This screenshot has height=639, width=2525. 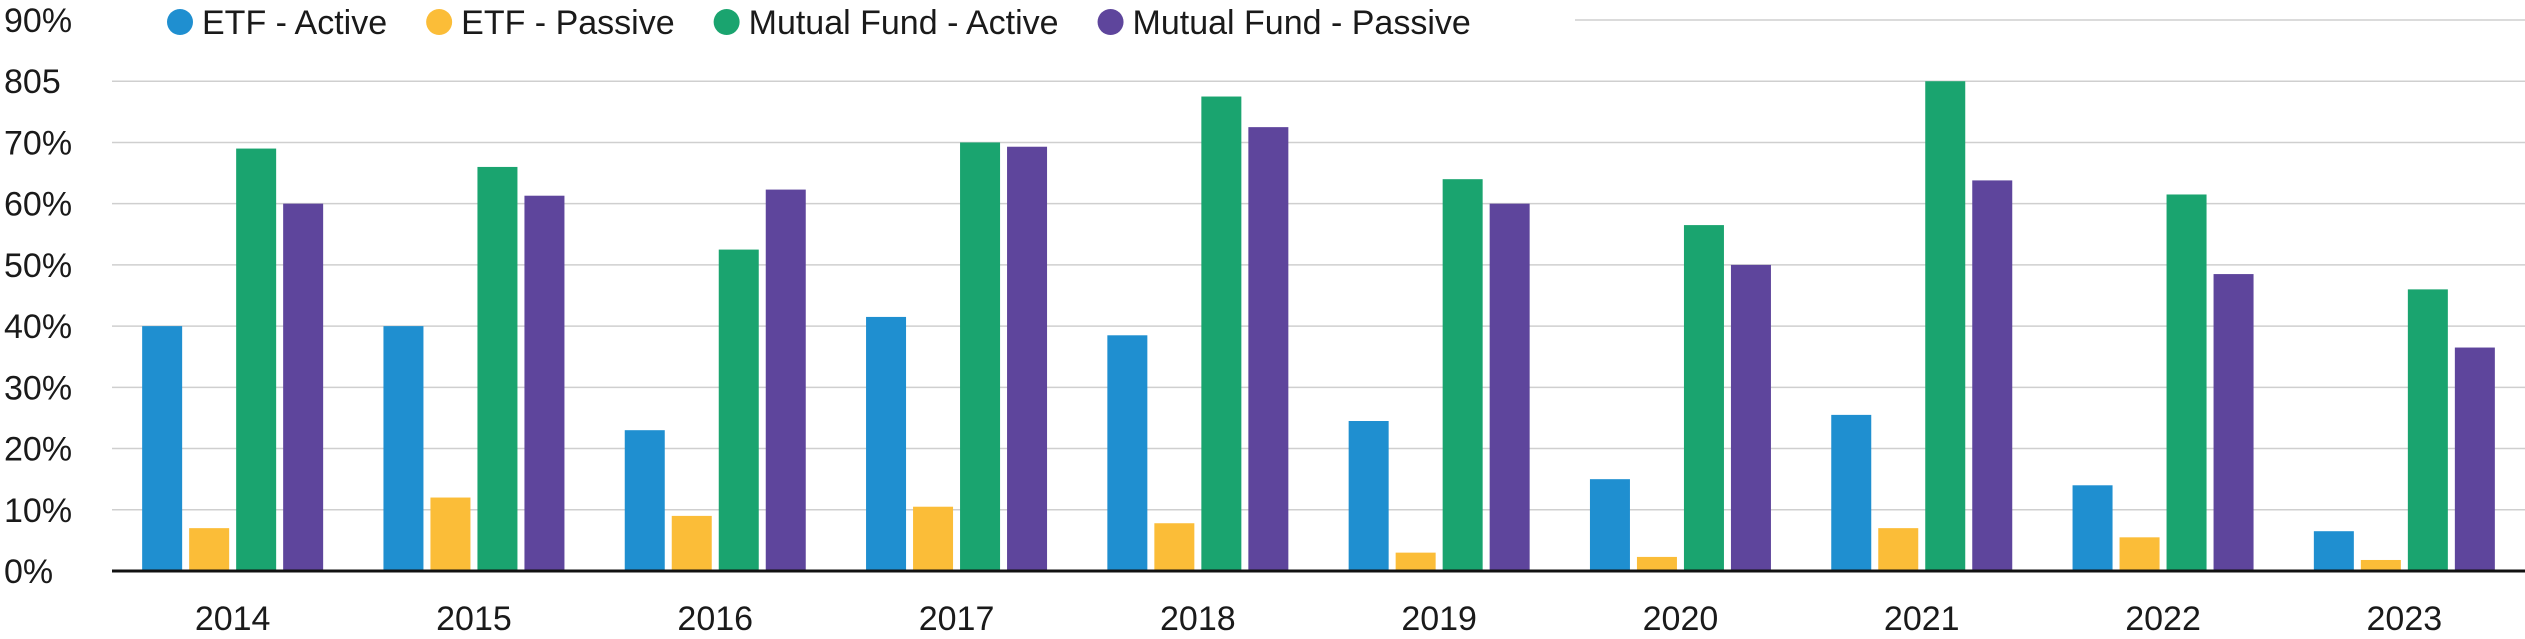 What do you see at coordinates (450, 534) in the screenshot?
I see `bar-etf-passive-2015` at bounding box center [450, 534].